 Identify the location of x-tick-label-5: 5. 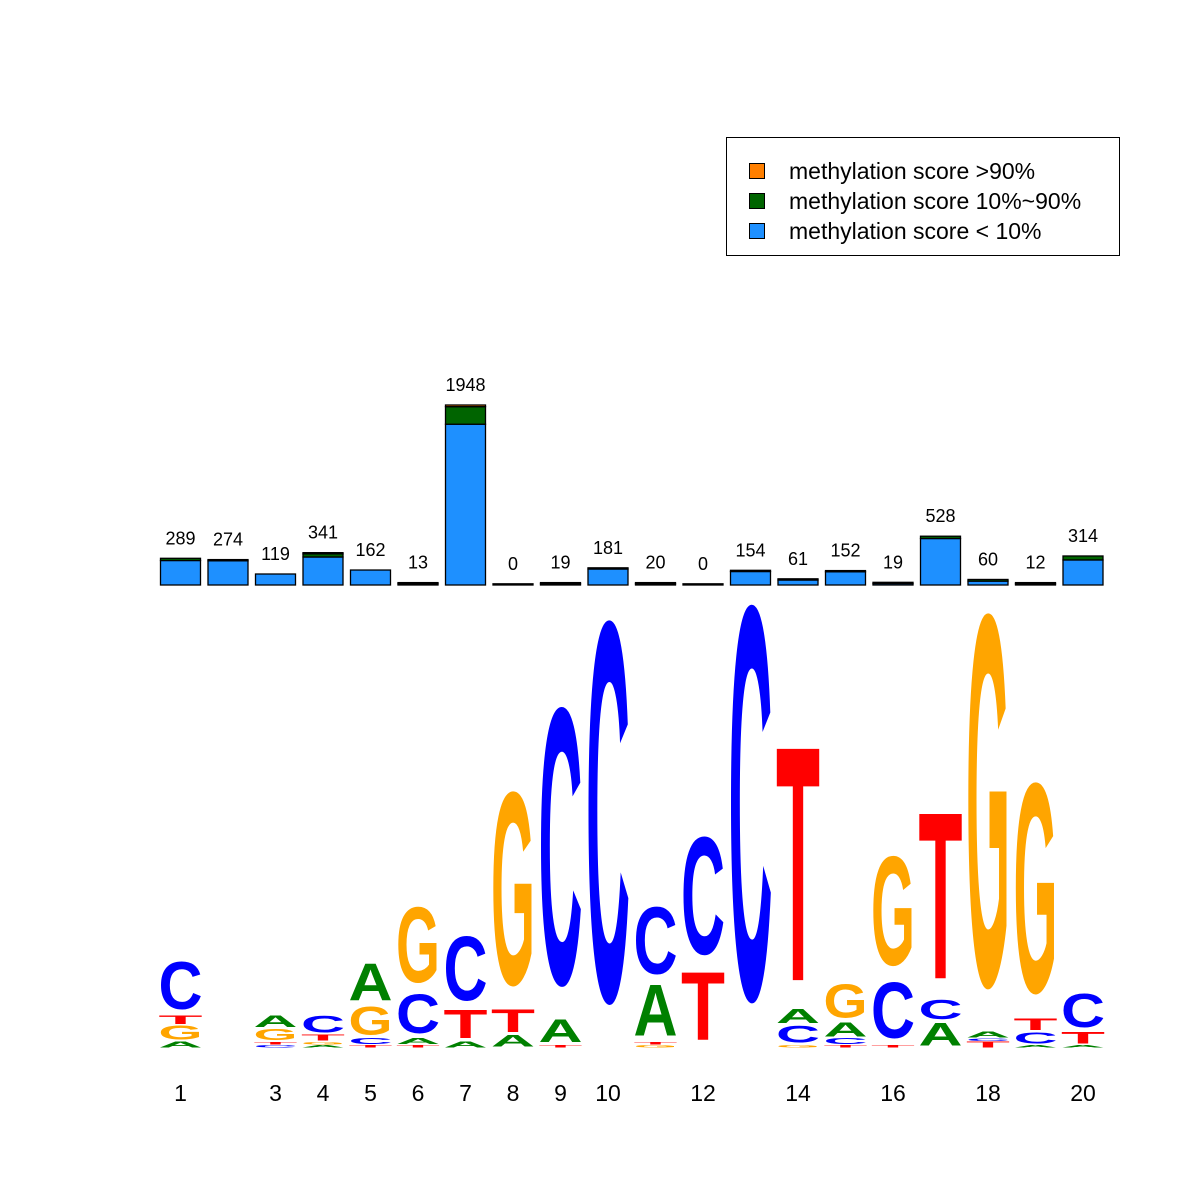
(370, 1093).